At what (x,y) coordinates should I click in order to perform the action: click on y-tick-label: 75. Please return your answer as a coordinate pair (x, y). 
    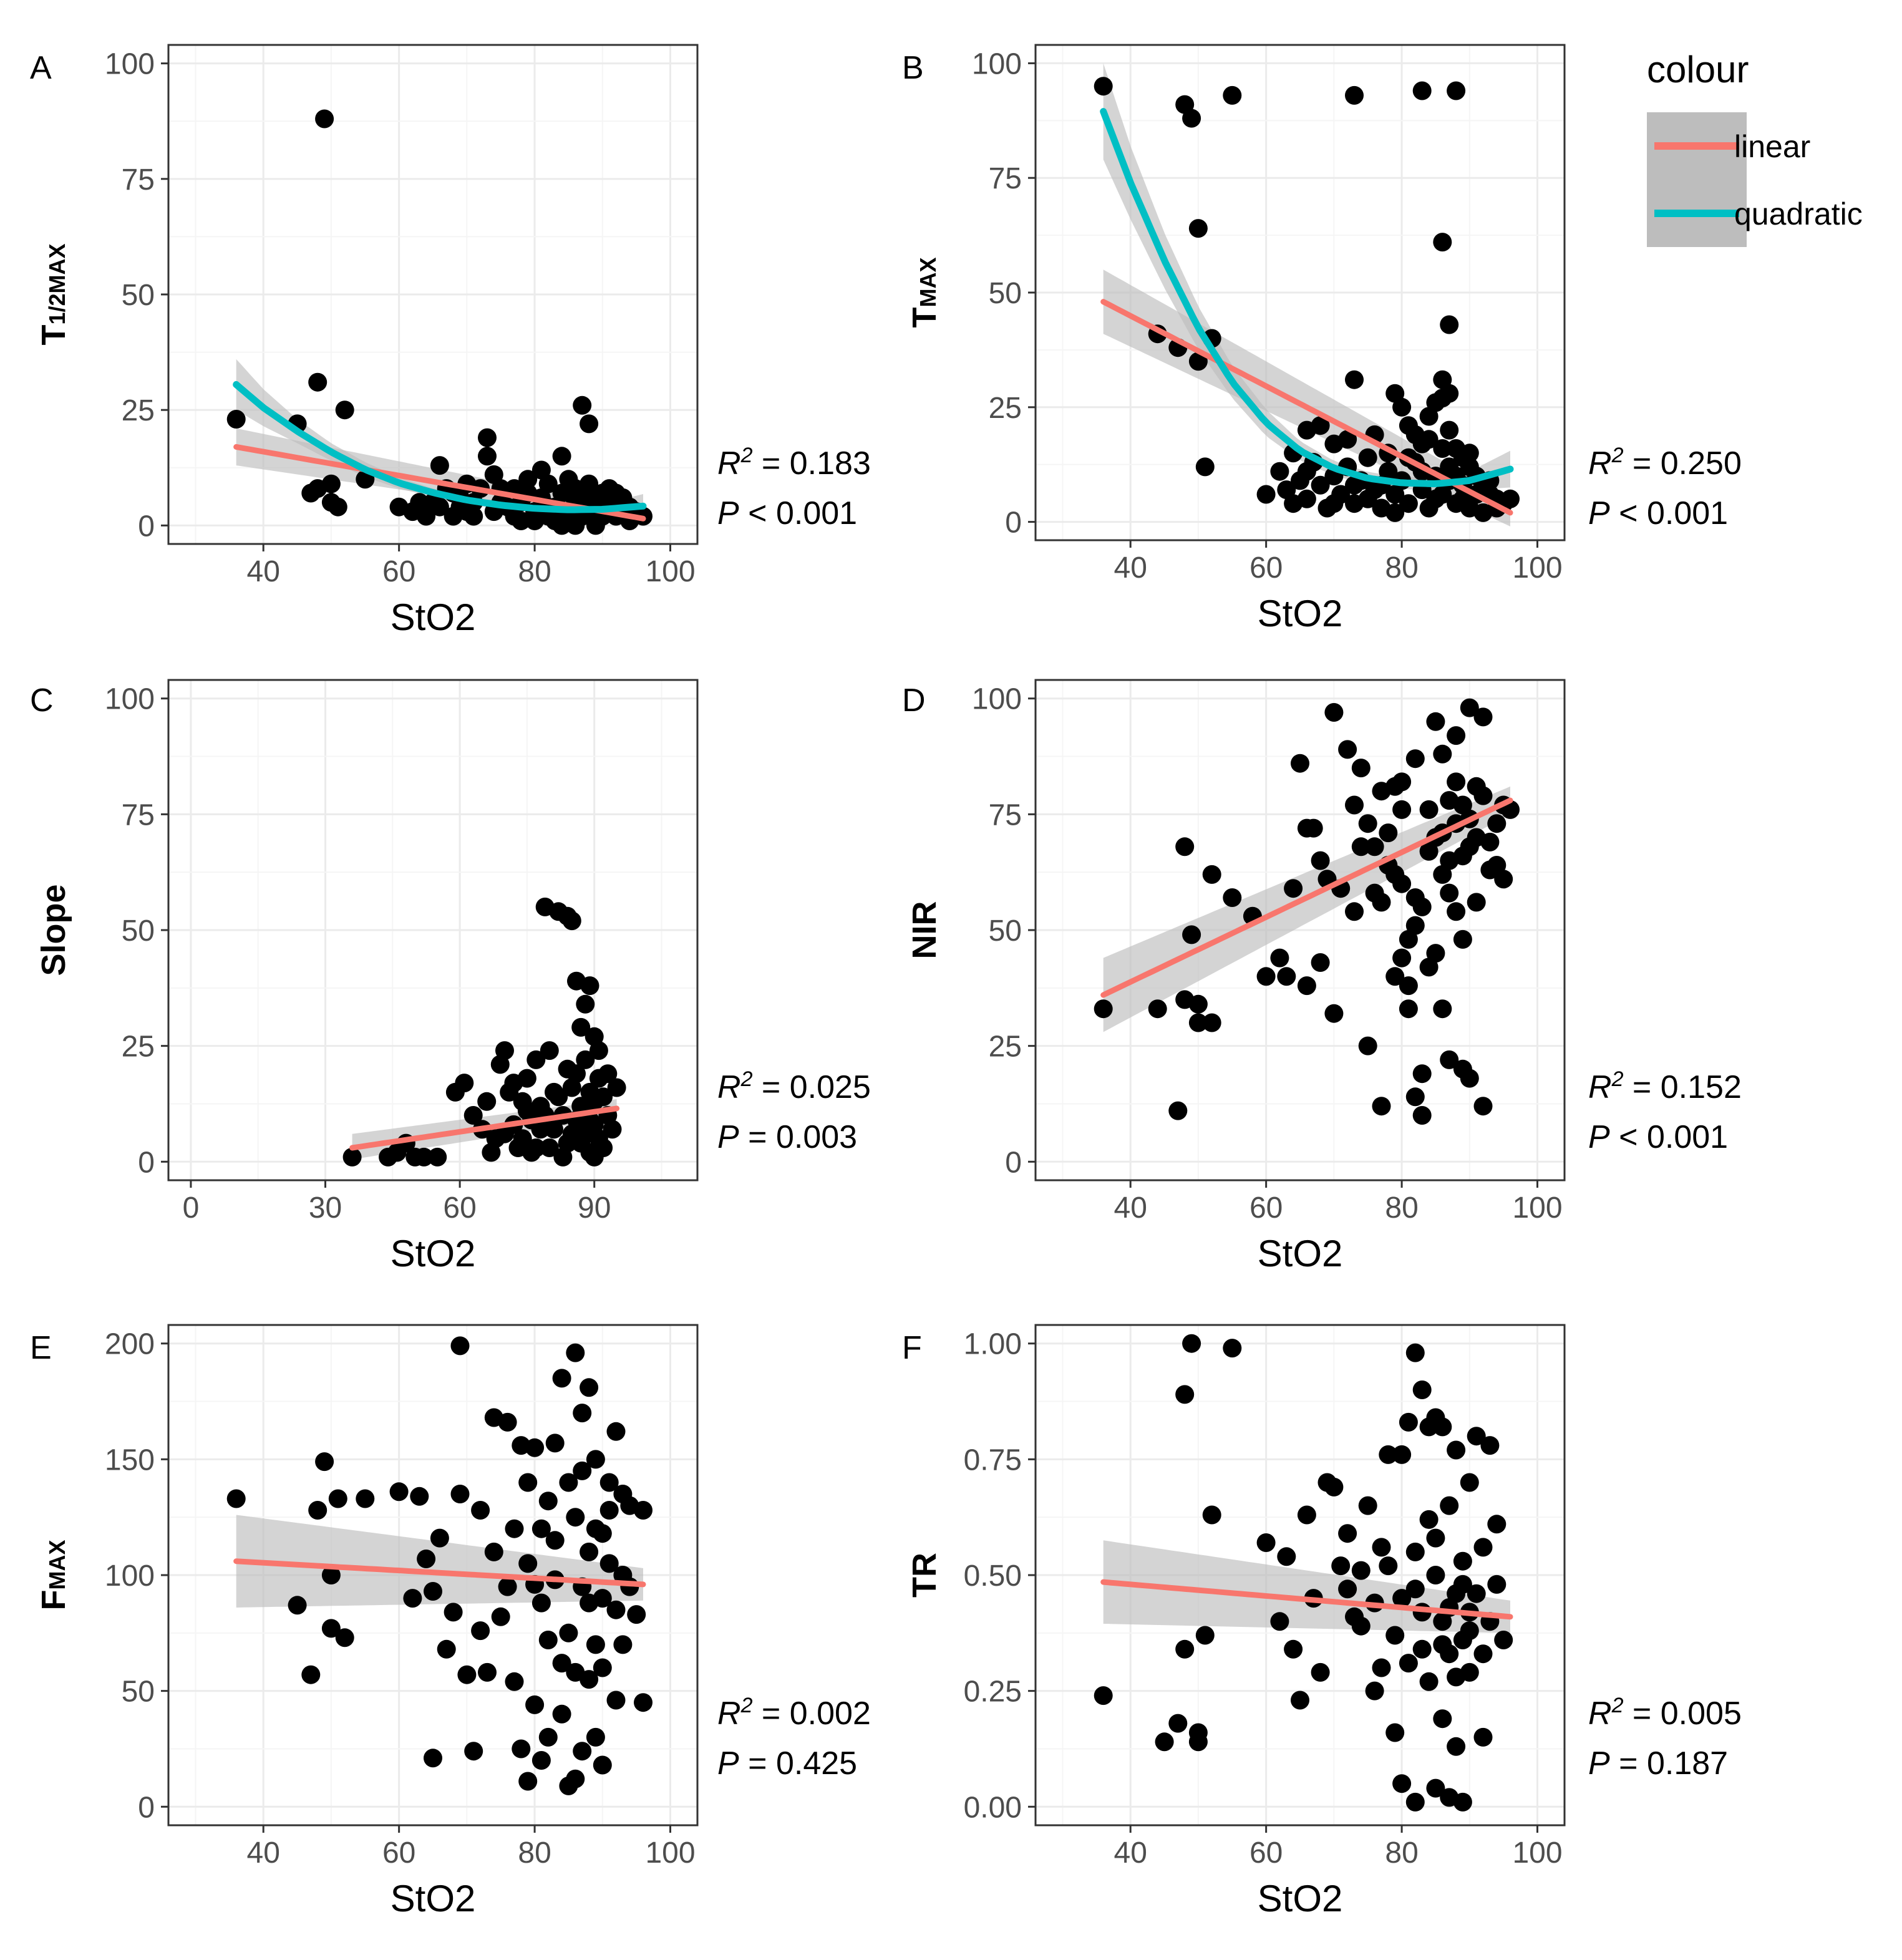
    Looking at the image, I should click on (138, 815).